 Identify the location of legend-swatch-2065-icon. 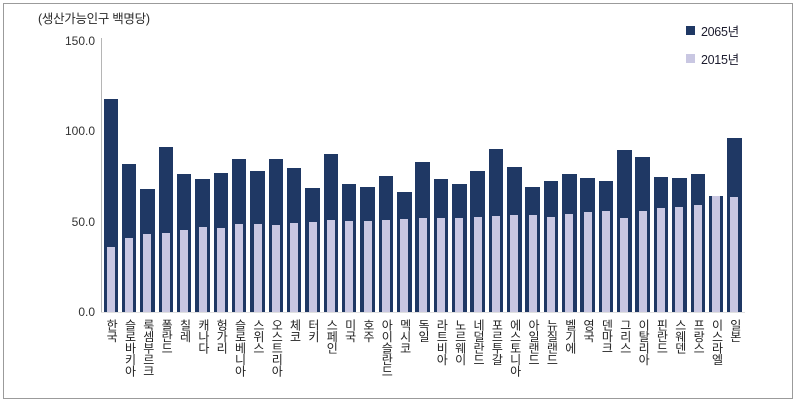
(690, 30).